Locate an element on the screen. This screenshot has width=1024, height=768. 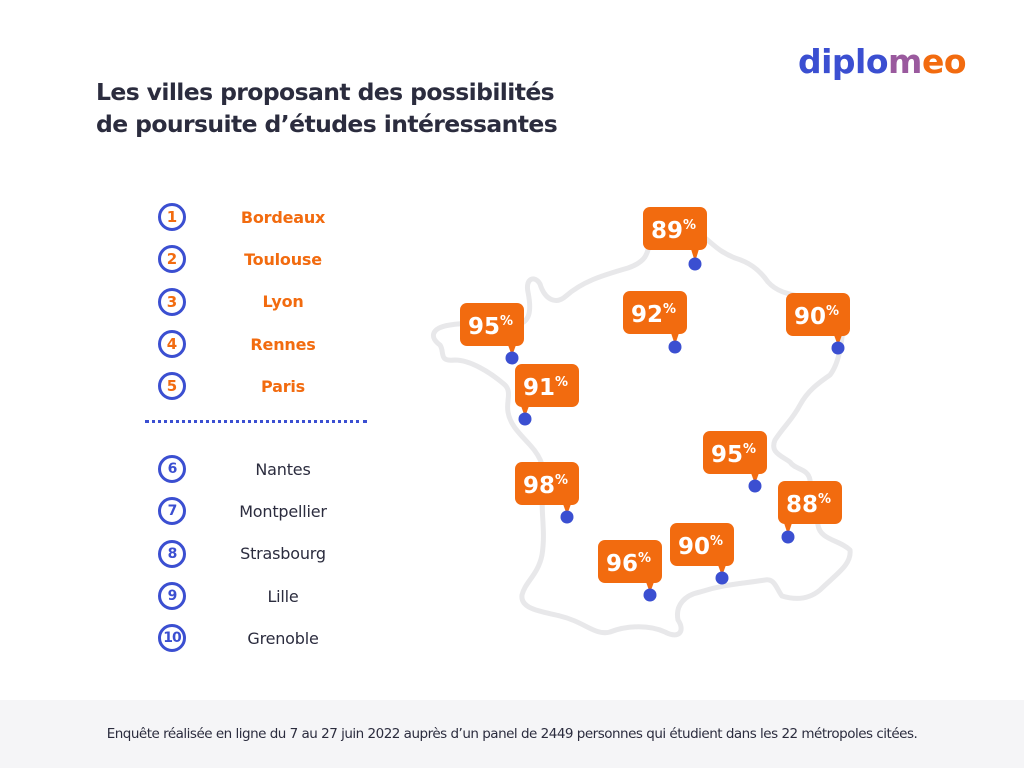
logo-text-part: diplo is located at coordinates (843, 61).